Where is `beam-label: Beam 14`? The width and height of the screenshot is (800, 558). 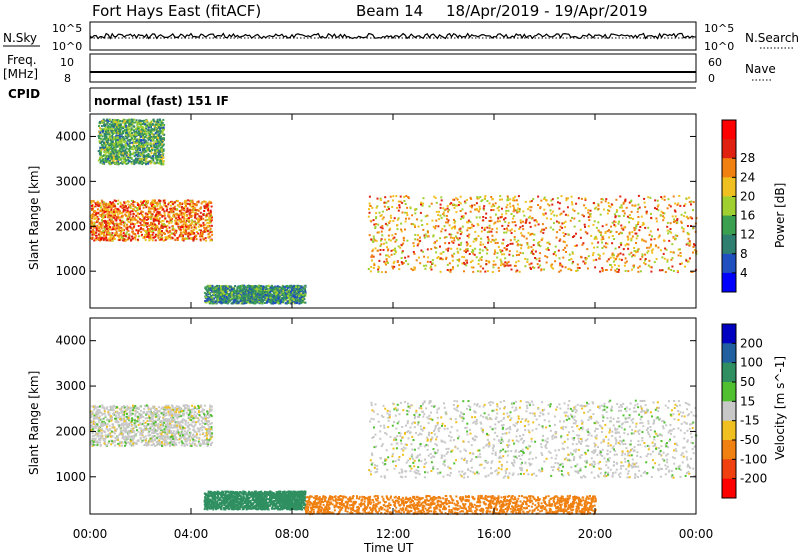
beam-label: Beam 14 is located at coordinates (389, 11).